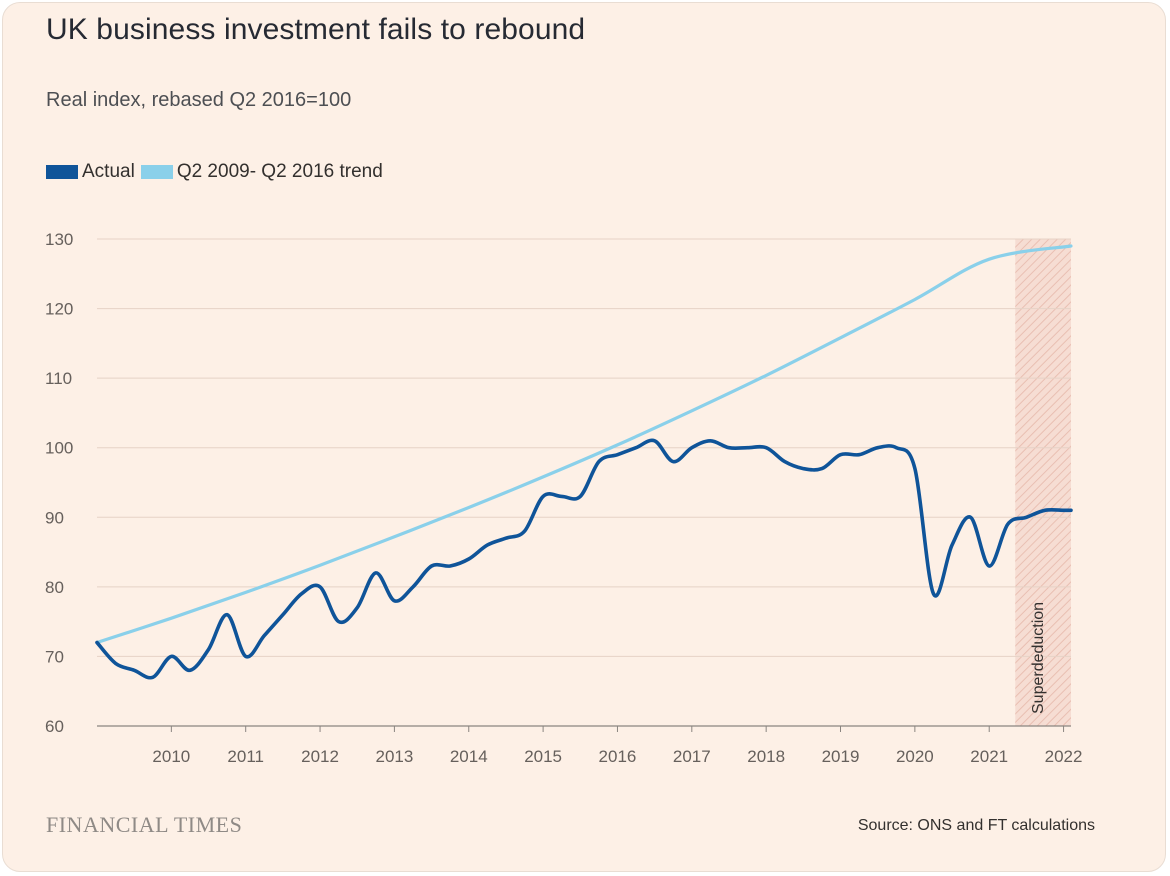 Image resolution: width=1170 pixels, height=876 pixels. What do you see at coordinates (1043, 482) in the screenshot?
I see `superdeduction-band` at bounding box center [1043, 482].